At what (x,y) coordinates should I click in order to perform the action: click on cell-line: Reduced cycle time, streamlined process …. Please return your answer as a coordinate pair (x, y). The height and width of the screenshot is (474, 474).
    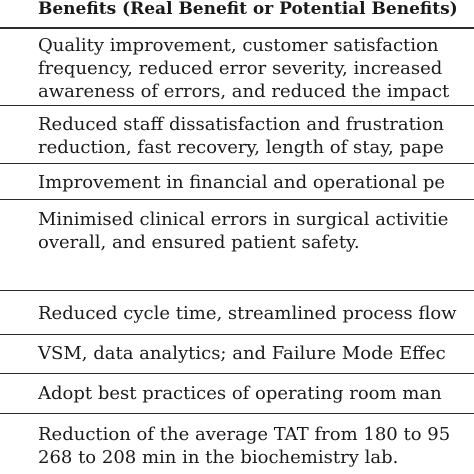
    Looking at the image, I should click on (247, 313).